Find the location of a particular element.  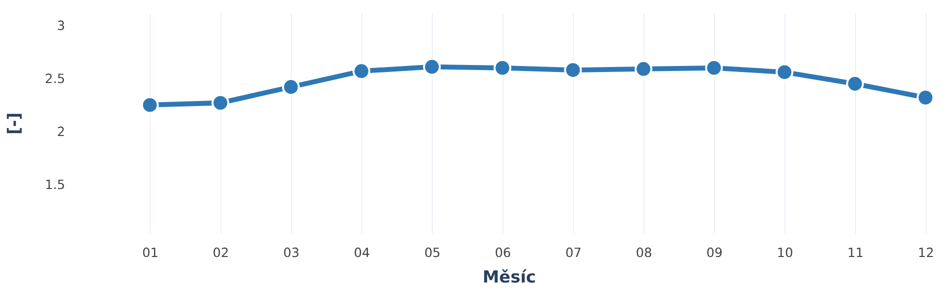

x-tick-label: 10 is located at coordinates (785, 254).